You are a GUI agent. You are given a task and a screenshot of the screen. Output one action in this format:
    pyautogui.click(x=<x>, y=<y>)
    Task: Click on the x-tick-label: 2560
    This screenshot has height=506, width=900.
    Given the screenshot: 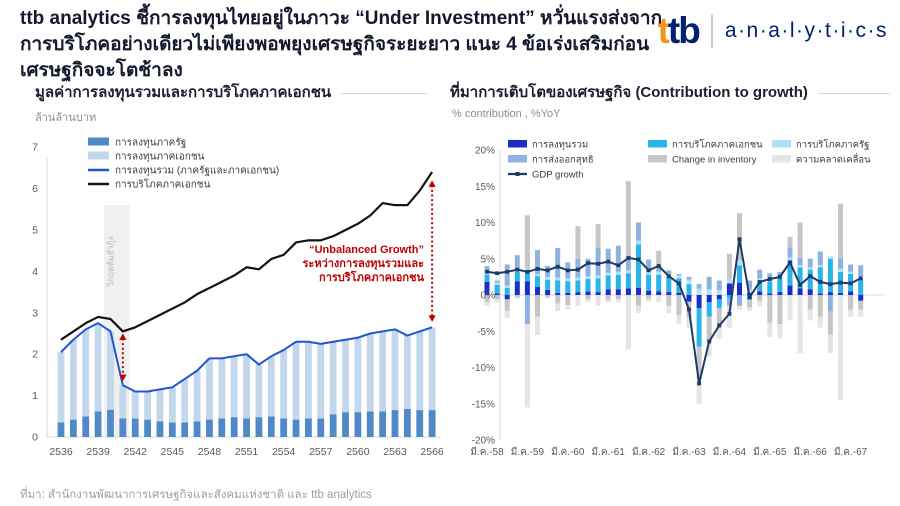 What is the action you would take?
    pyautogui.click(x=358, y=452)
    